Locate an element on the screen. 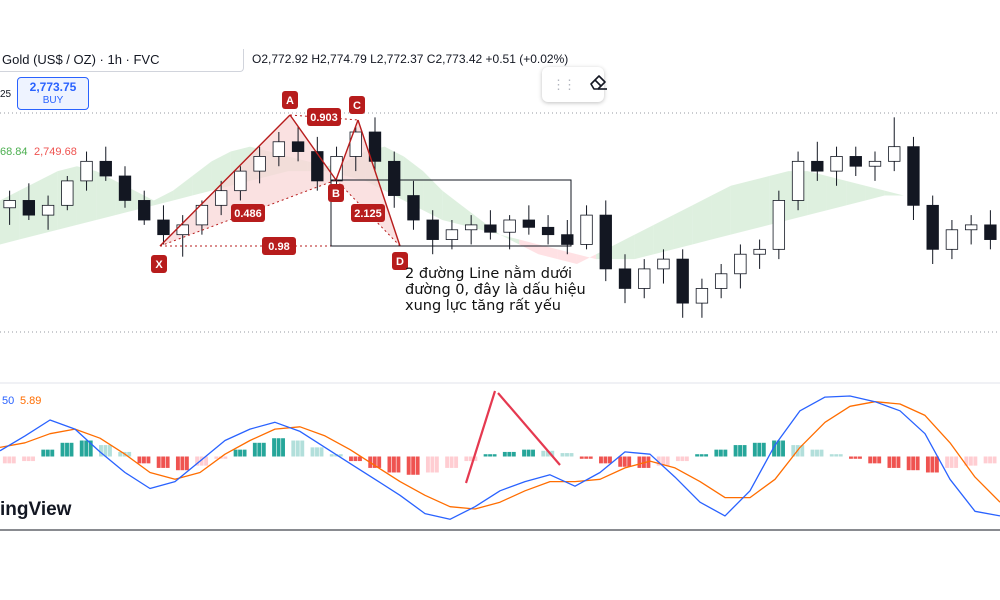 The image size is (1000, 600). rectangle-drawing is located at coordinates (451, 213).